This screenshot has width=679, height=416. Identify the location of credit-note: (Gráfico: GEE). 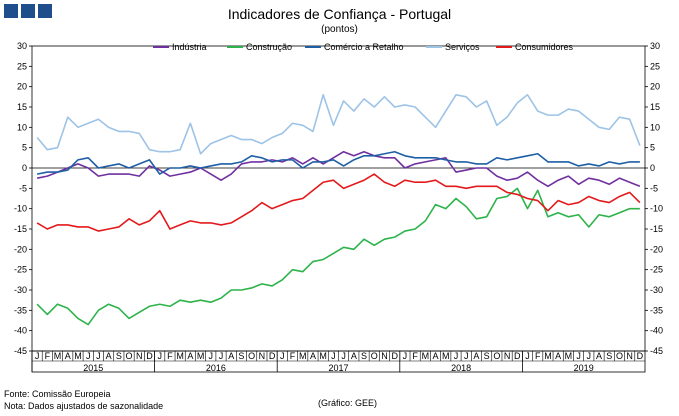
(348, 403).